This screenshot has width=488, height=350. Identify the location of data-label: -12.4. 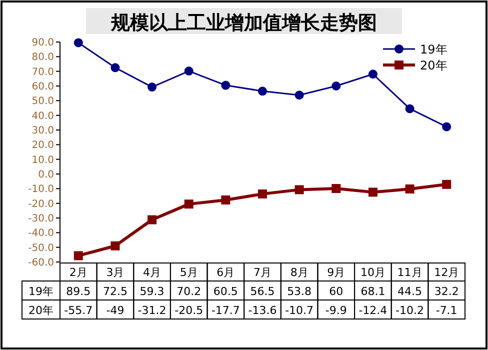
(373, 310).